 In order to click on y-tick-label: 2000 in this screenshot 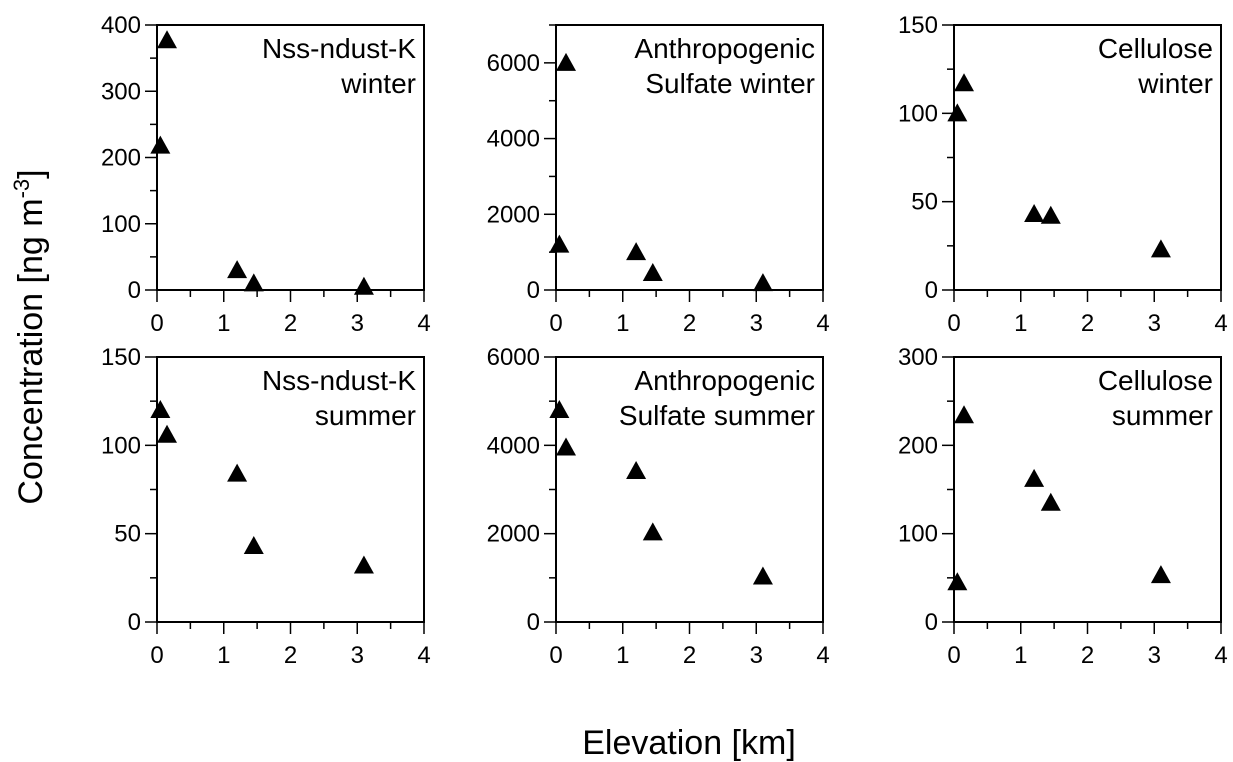, I will do `click(513, 214)`.